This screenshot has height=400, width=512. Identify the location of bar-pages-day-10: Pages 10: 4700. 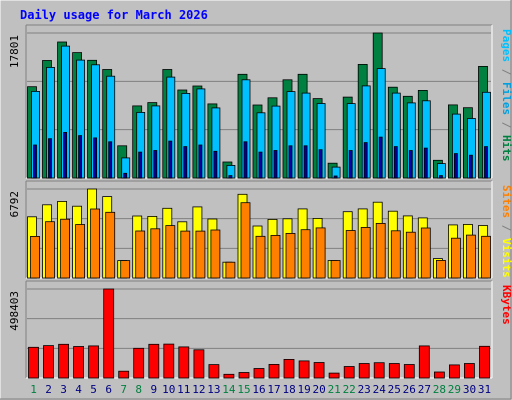
(170, 159).